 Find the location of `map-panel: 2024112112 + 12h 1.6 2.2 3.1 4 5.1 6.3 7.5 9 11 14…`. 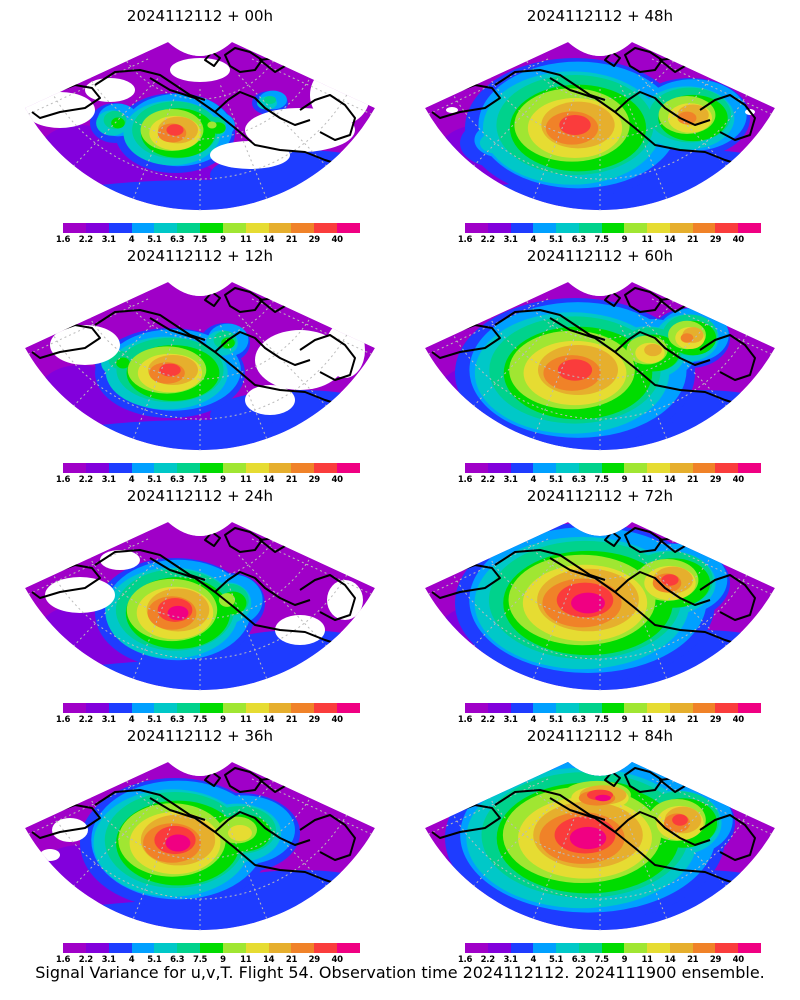

map-panel: 2024112112 + 12h 1.6 2.2 3.1 4 5.1 6.3 7.5 9 11 14… is located at coordinates (200, 362).